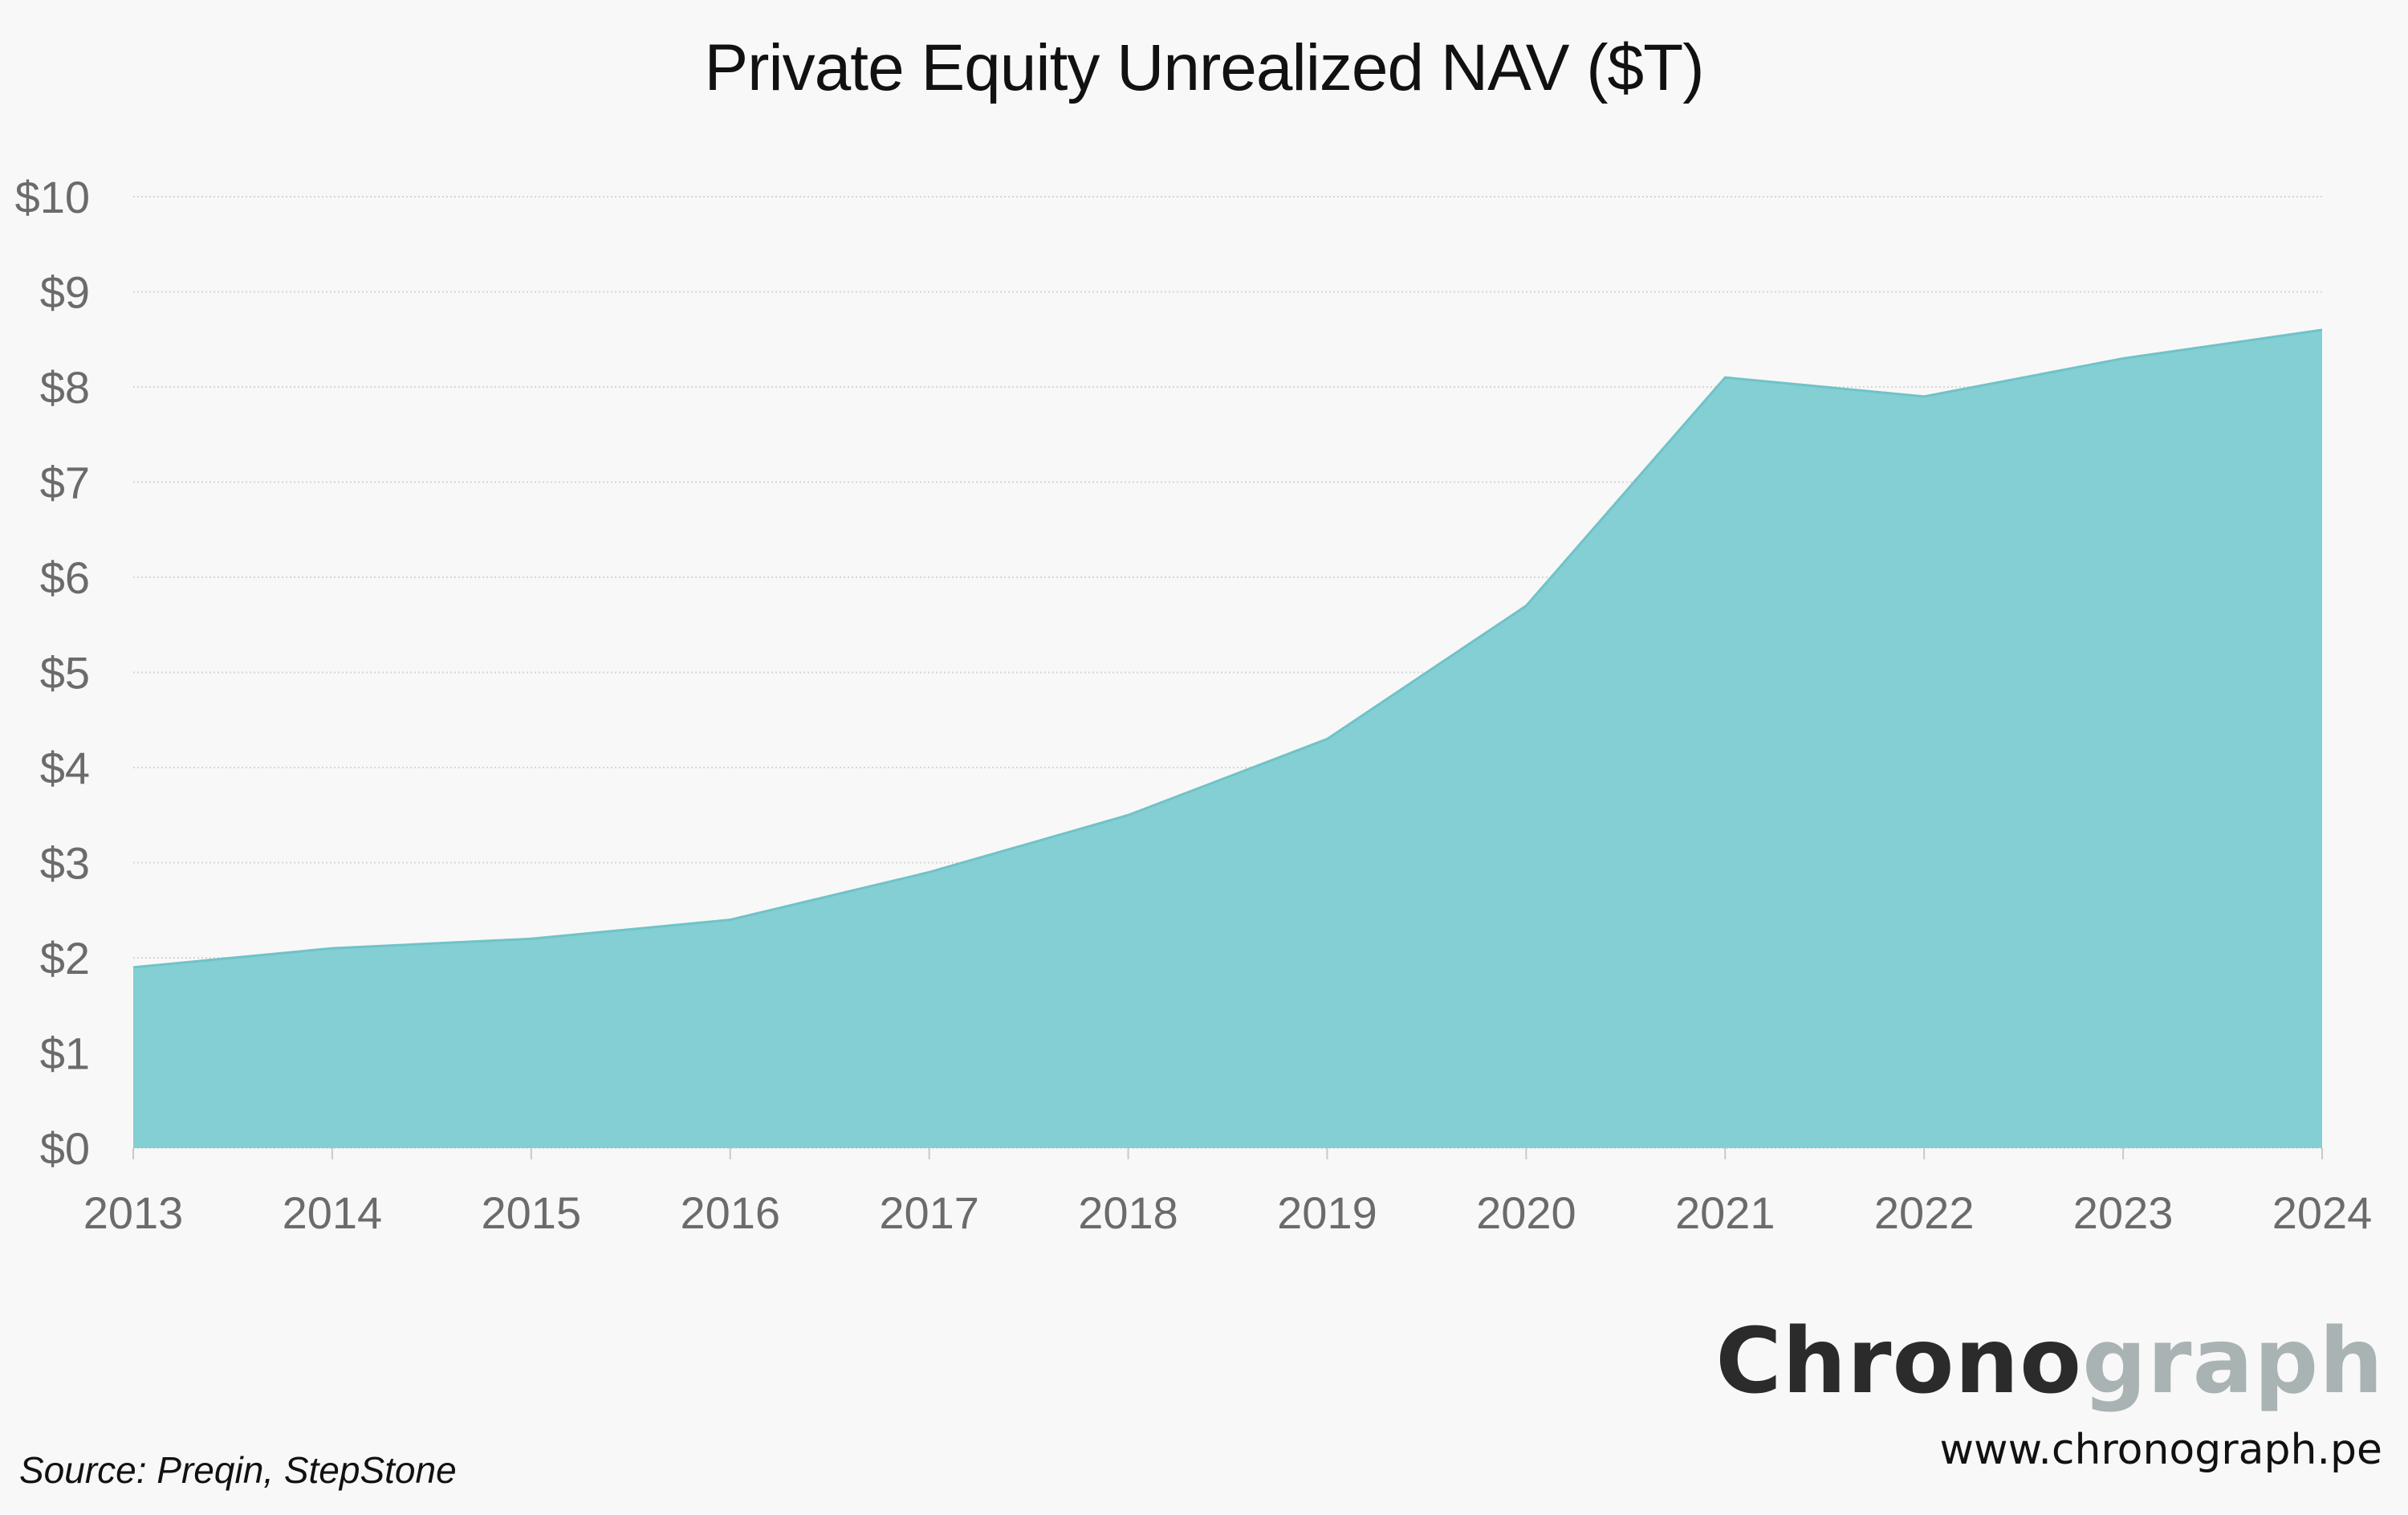 The height and width of the screenshot is (1515, 2408). What do you see at coordinates (65, 292) in the screenshot?
I see `y-tick-label: $9` at bounding box center [65, 292].